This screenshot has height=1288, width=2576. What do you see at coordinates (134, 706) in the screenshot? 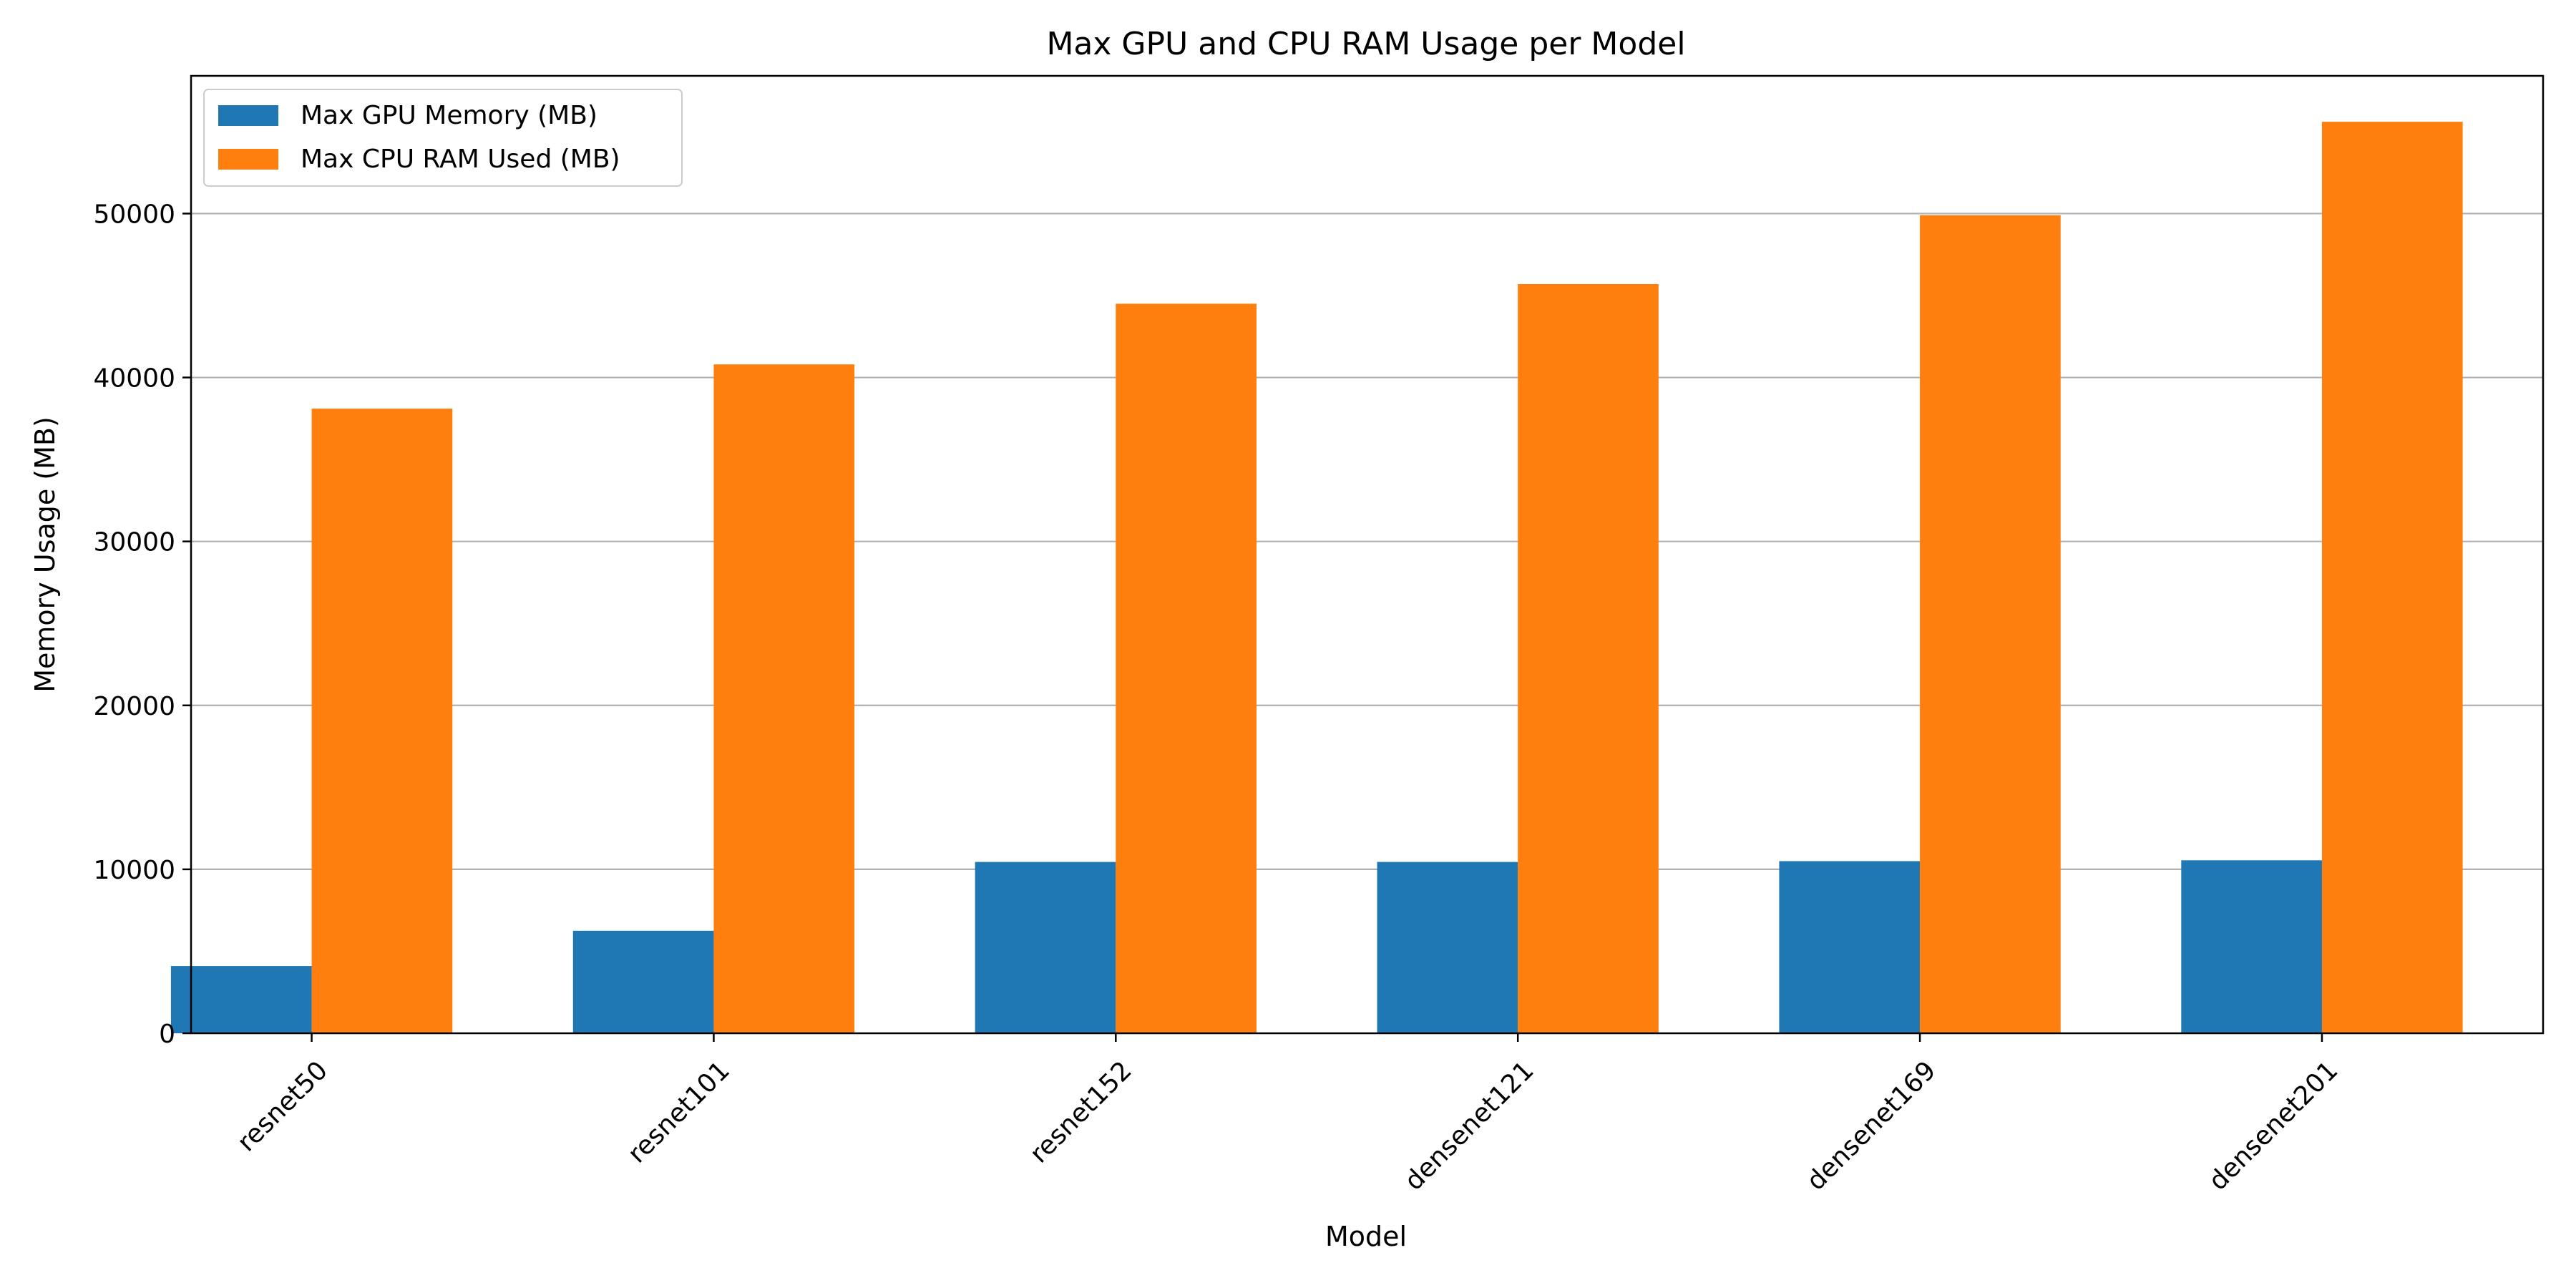
I see `y-tick-label: 20000` at bounding box center [134, 706].